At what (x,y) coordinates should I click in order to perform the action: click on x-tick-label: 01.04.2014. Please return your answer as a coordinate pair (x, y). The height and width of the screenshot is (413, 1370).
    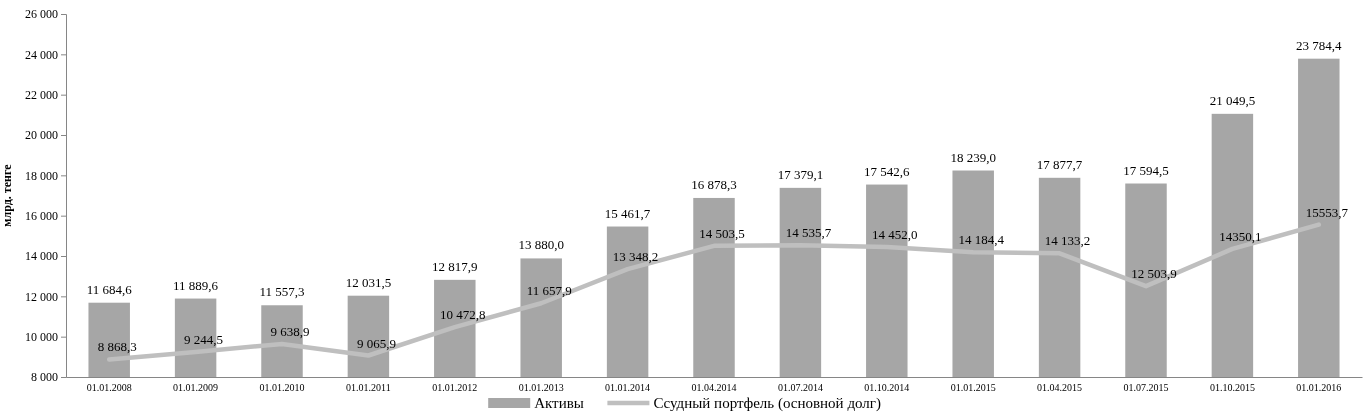
    Looking at the image, I should click on (714, 387).